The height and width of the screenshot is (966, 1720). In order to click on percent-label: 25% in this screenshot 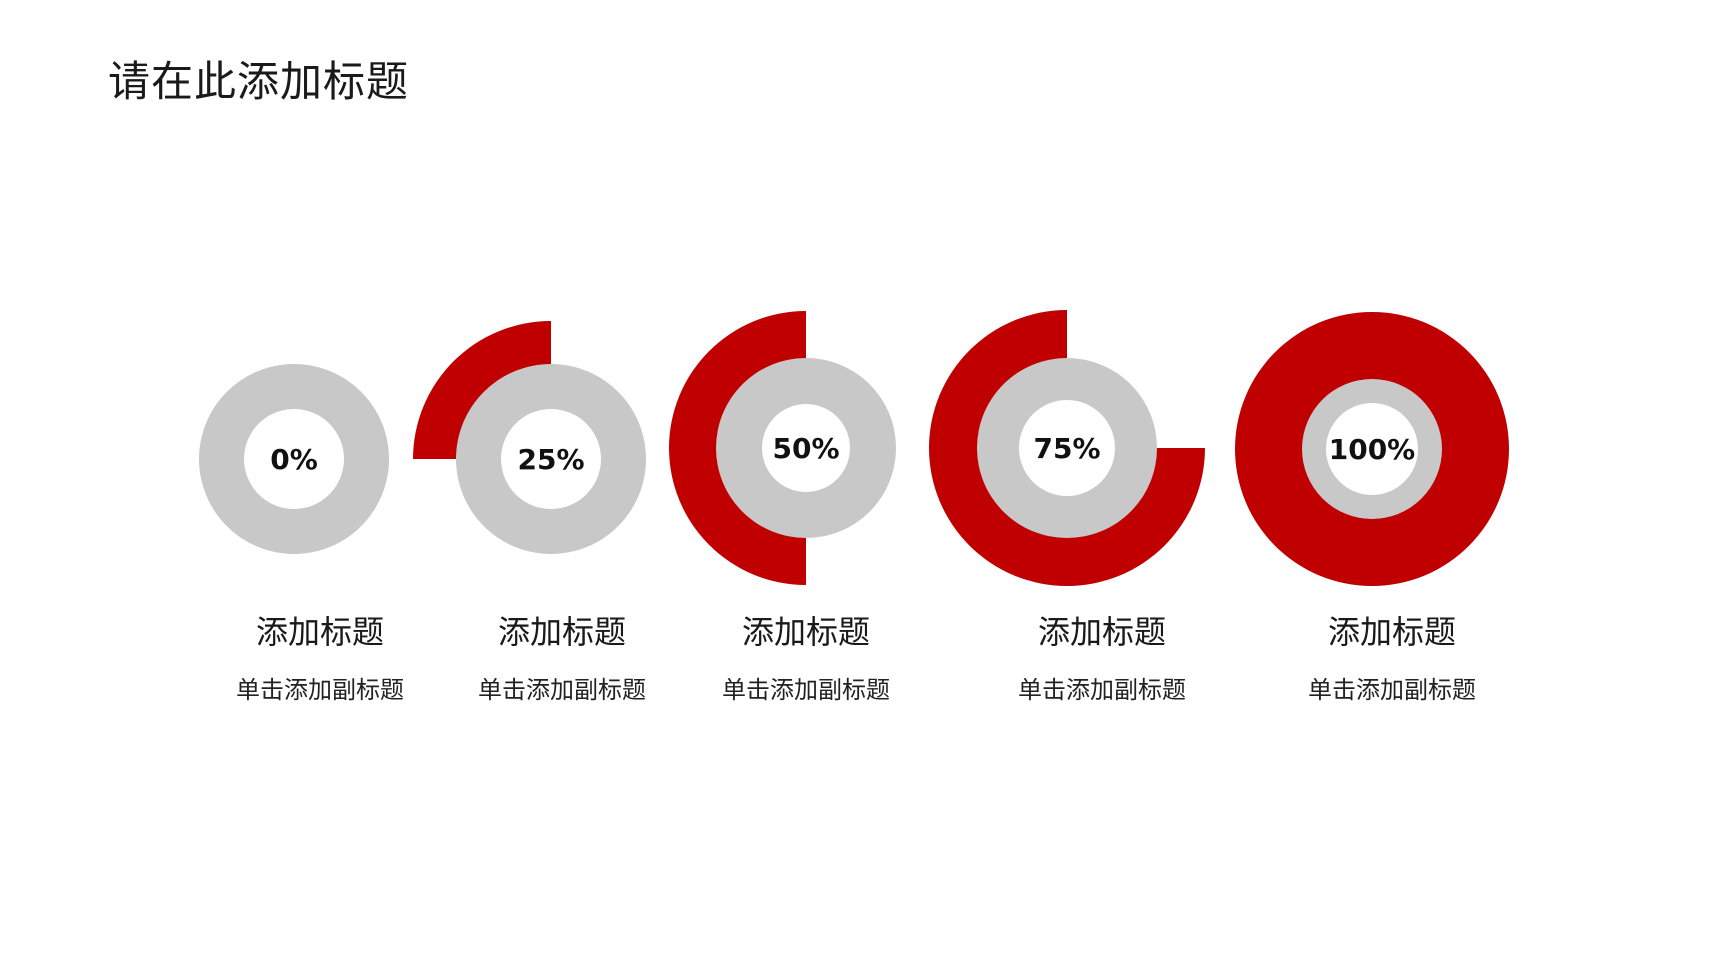, I will do `click(550, 459)`.